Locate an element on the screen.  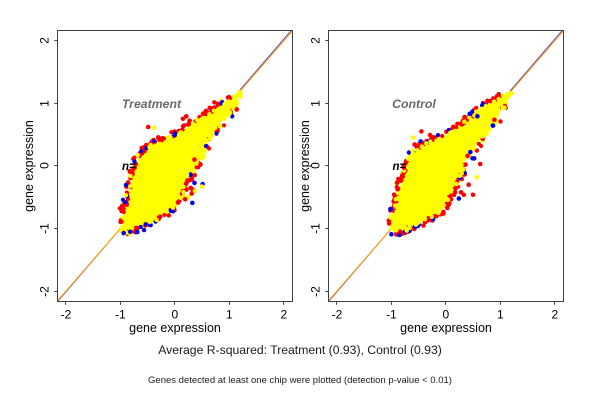
svg-text: Control is located at coordinates (414, 104).